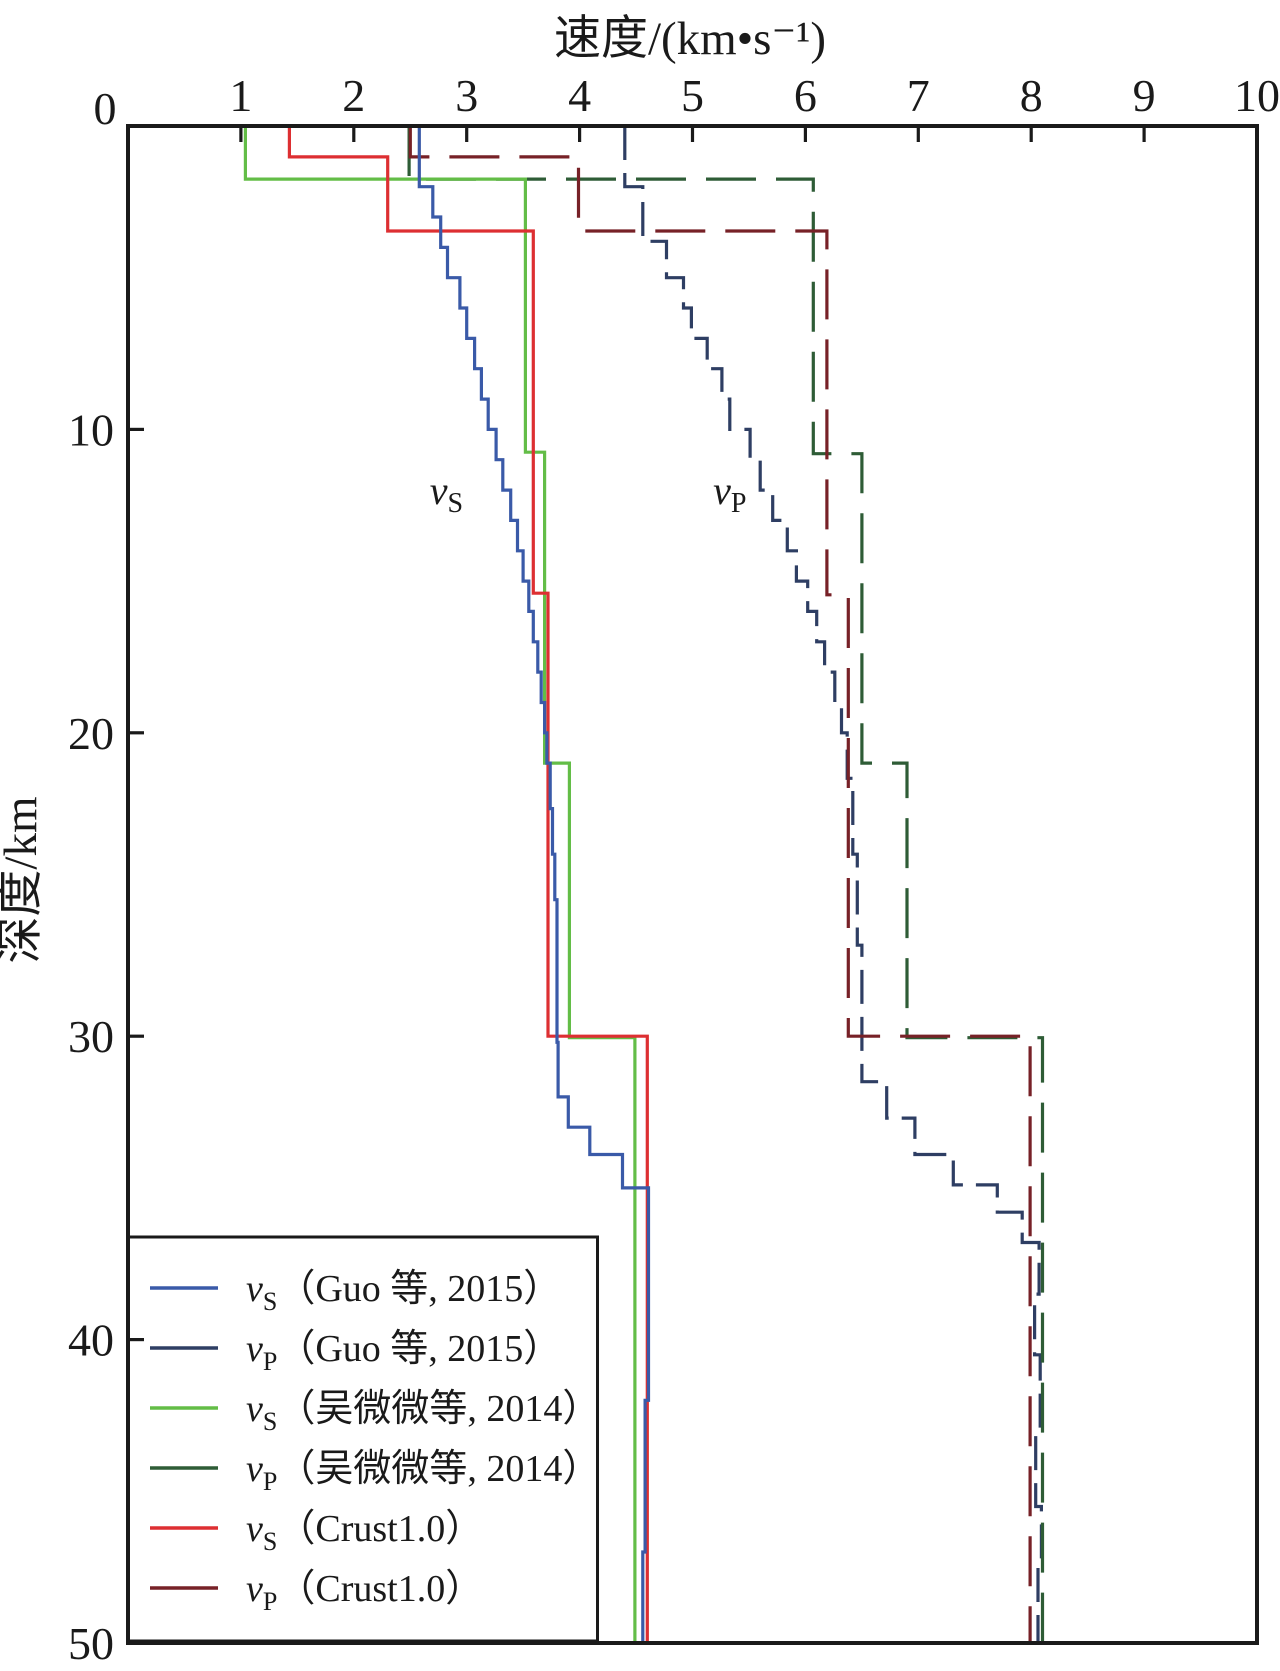 This screenshot has height=1671, width=1280. Describe the element at coordinates (1257, 95) in the screenshot. I see `x-tick-label-10: 10` at that location.